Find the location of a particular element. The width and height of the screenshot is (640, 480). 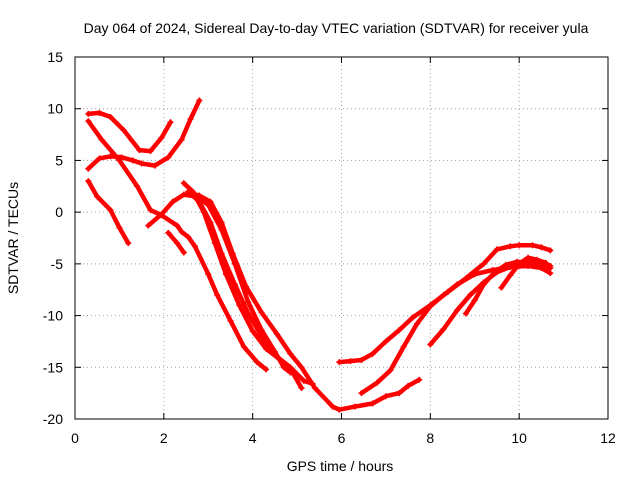

y-tick-label: -15 is located at coordinates (53, 367).